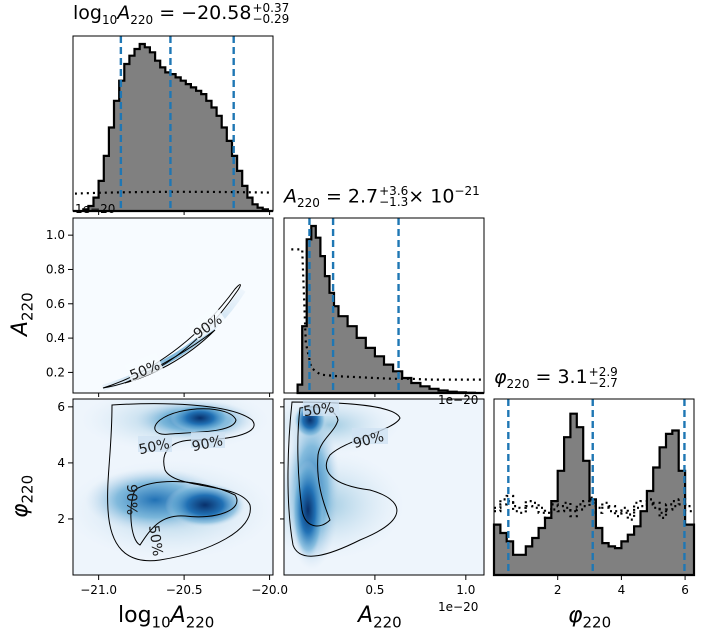  What do you see at coordinates (556, 377) in the screenshot?
I see `title-phi: φ220 = 3.1 +2.9 −2.7` at bounding box center [556, 377].